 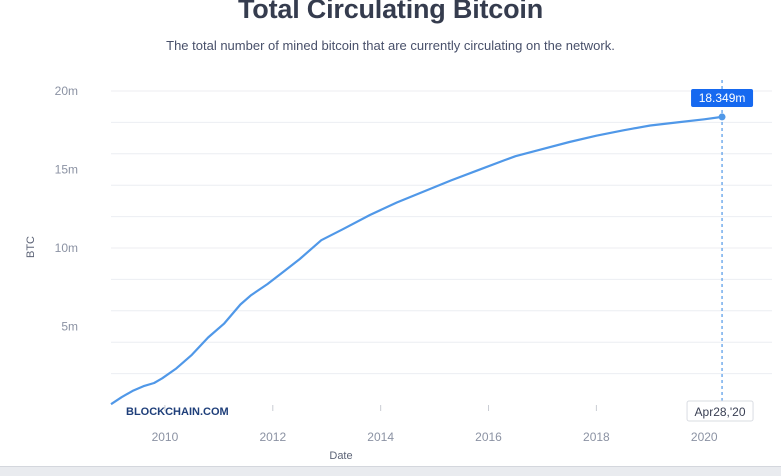 I want to click on y-tick-label: 5m, so click(x=69, y=327).